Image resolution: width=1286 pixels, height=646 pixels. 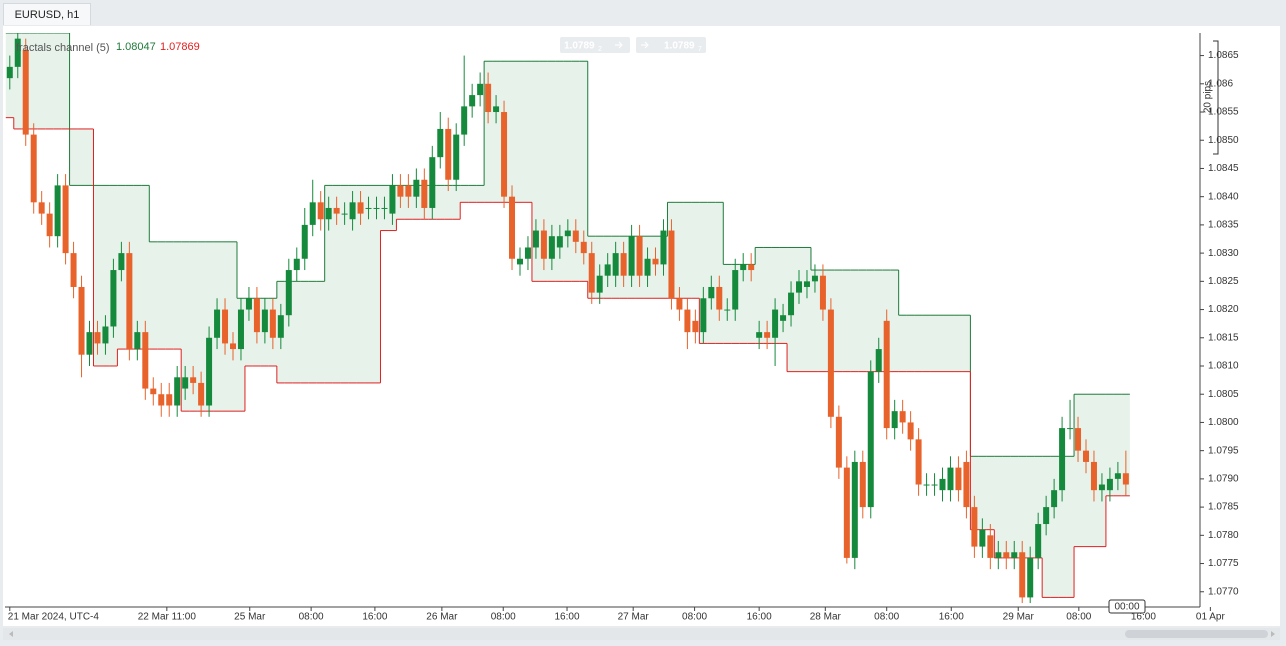 I want to click on chart-tab: EURUSD, h1, so click(x=47, y=14).